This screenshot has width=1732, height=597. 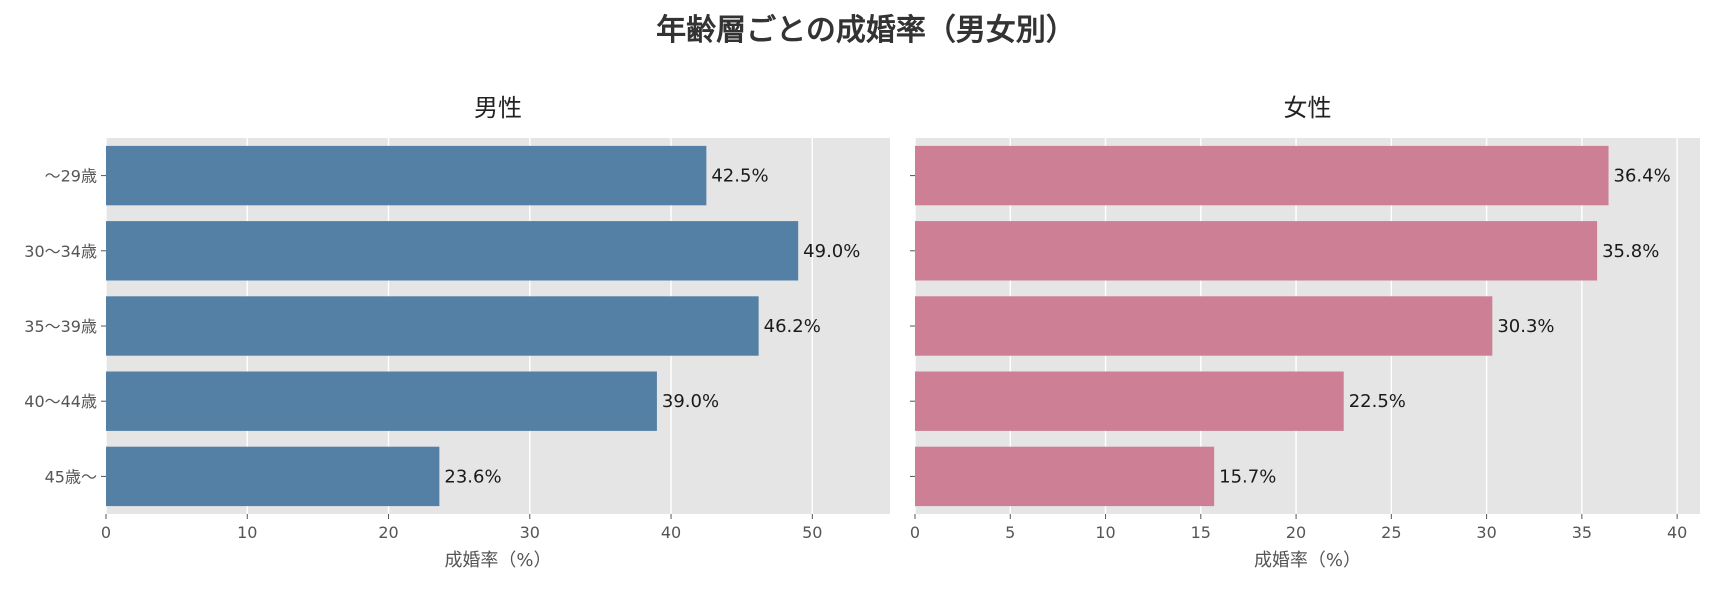 I want to click on panel-title-male: 男性, so click(x=498, y=108).